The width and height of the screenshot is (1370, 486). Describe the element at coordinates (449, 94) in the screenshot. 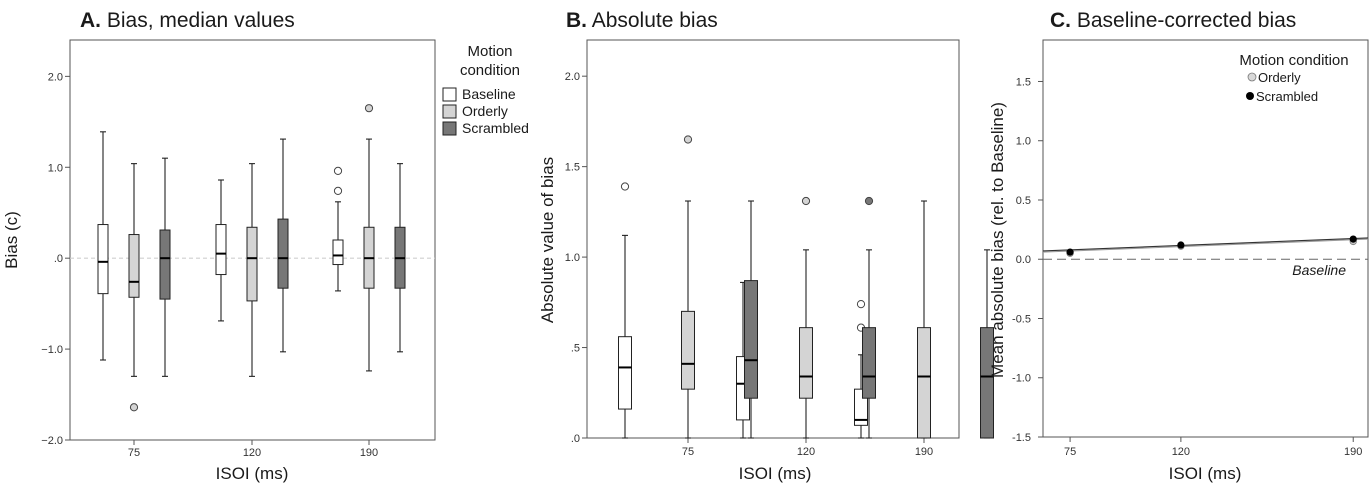

I see `legend-a-swatch-baseline` at that location.